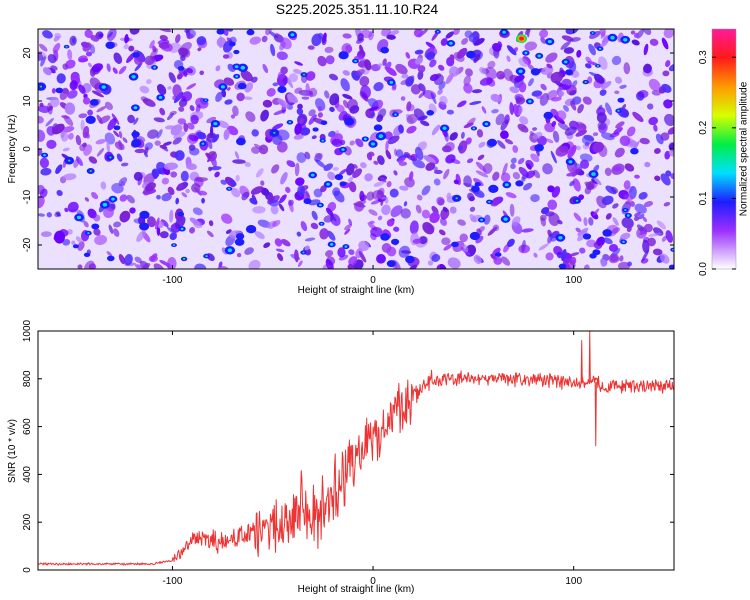 This screenshot has width=750, height=600. I want to click on heatmap-x-tick-label: 0, so click(373, 280).